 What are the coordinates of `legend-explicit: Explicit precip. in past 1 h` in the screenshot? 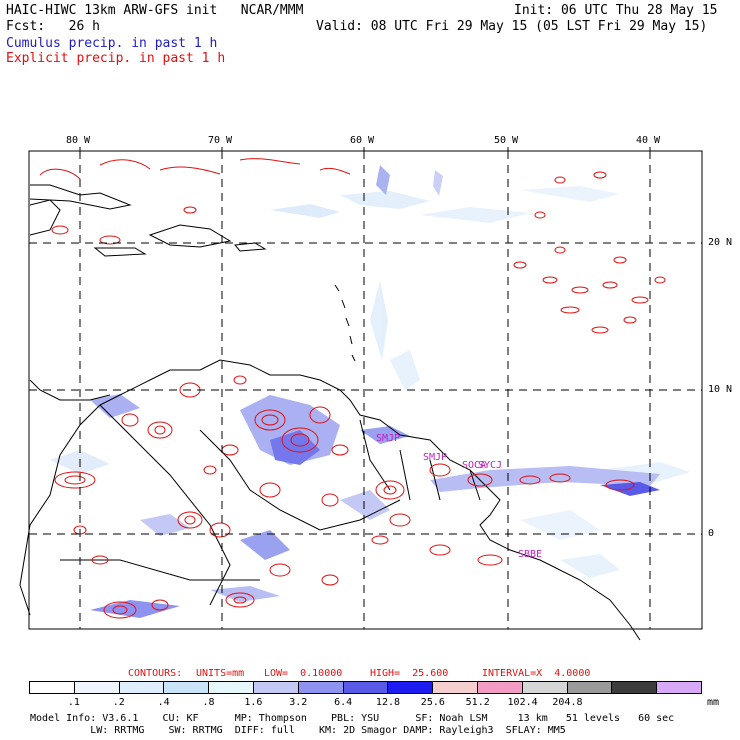 It's located at (116, 58).